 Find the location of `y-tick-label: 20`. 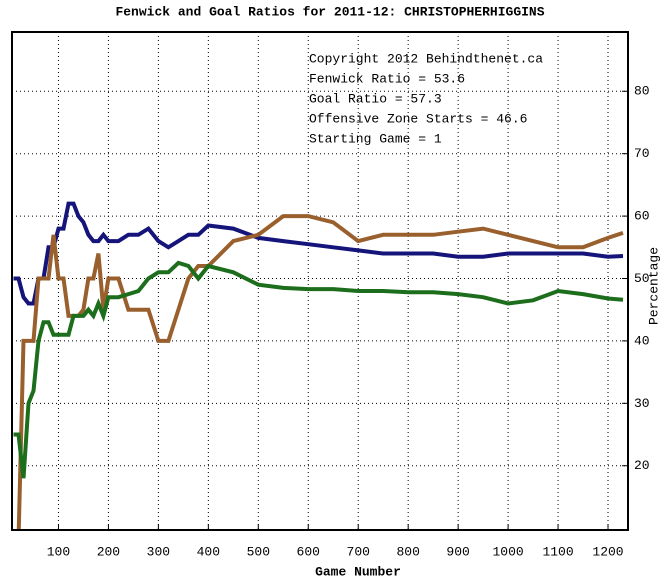

y-tick-label: 20 is located at coordinates (642, 465).